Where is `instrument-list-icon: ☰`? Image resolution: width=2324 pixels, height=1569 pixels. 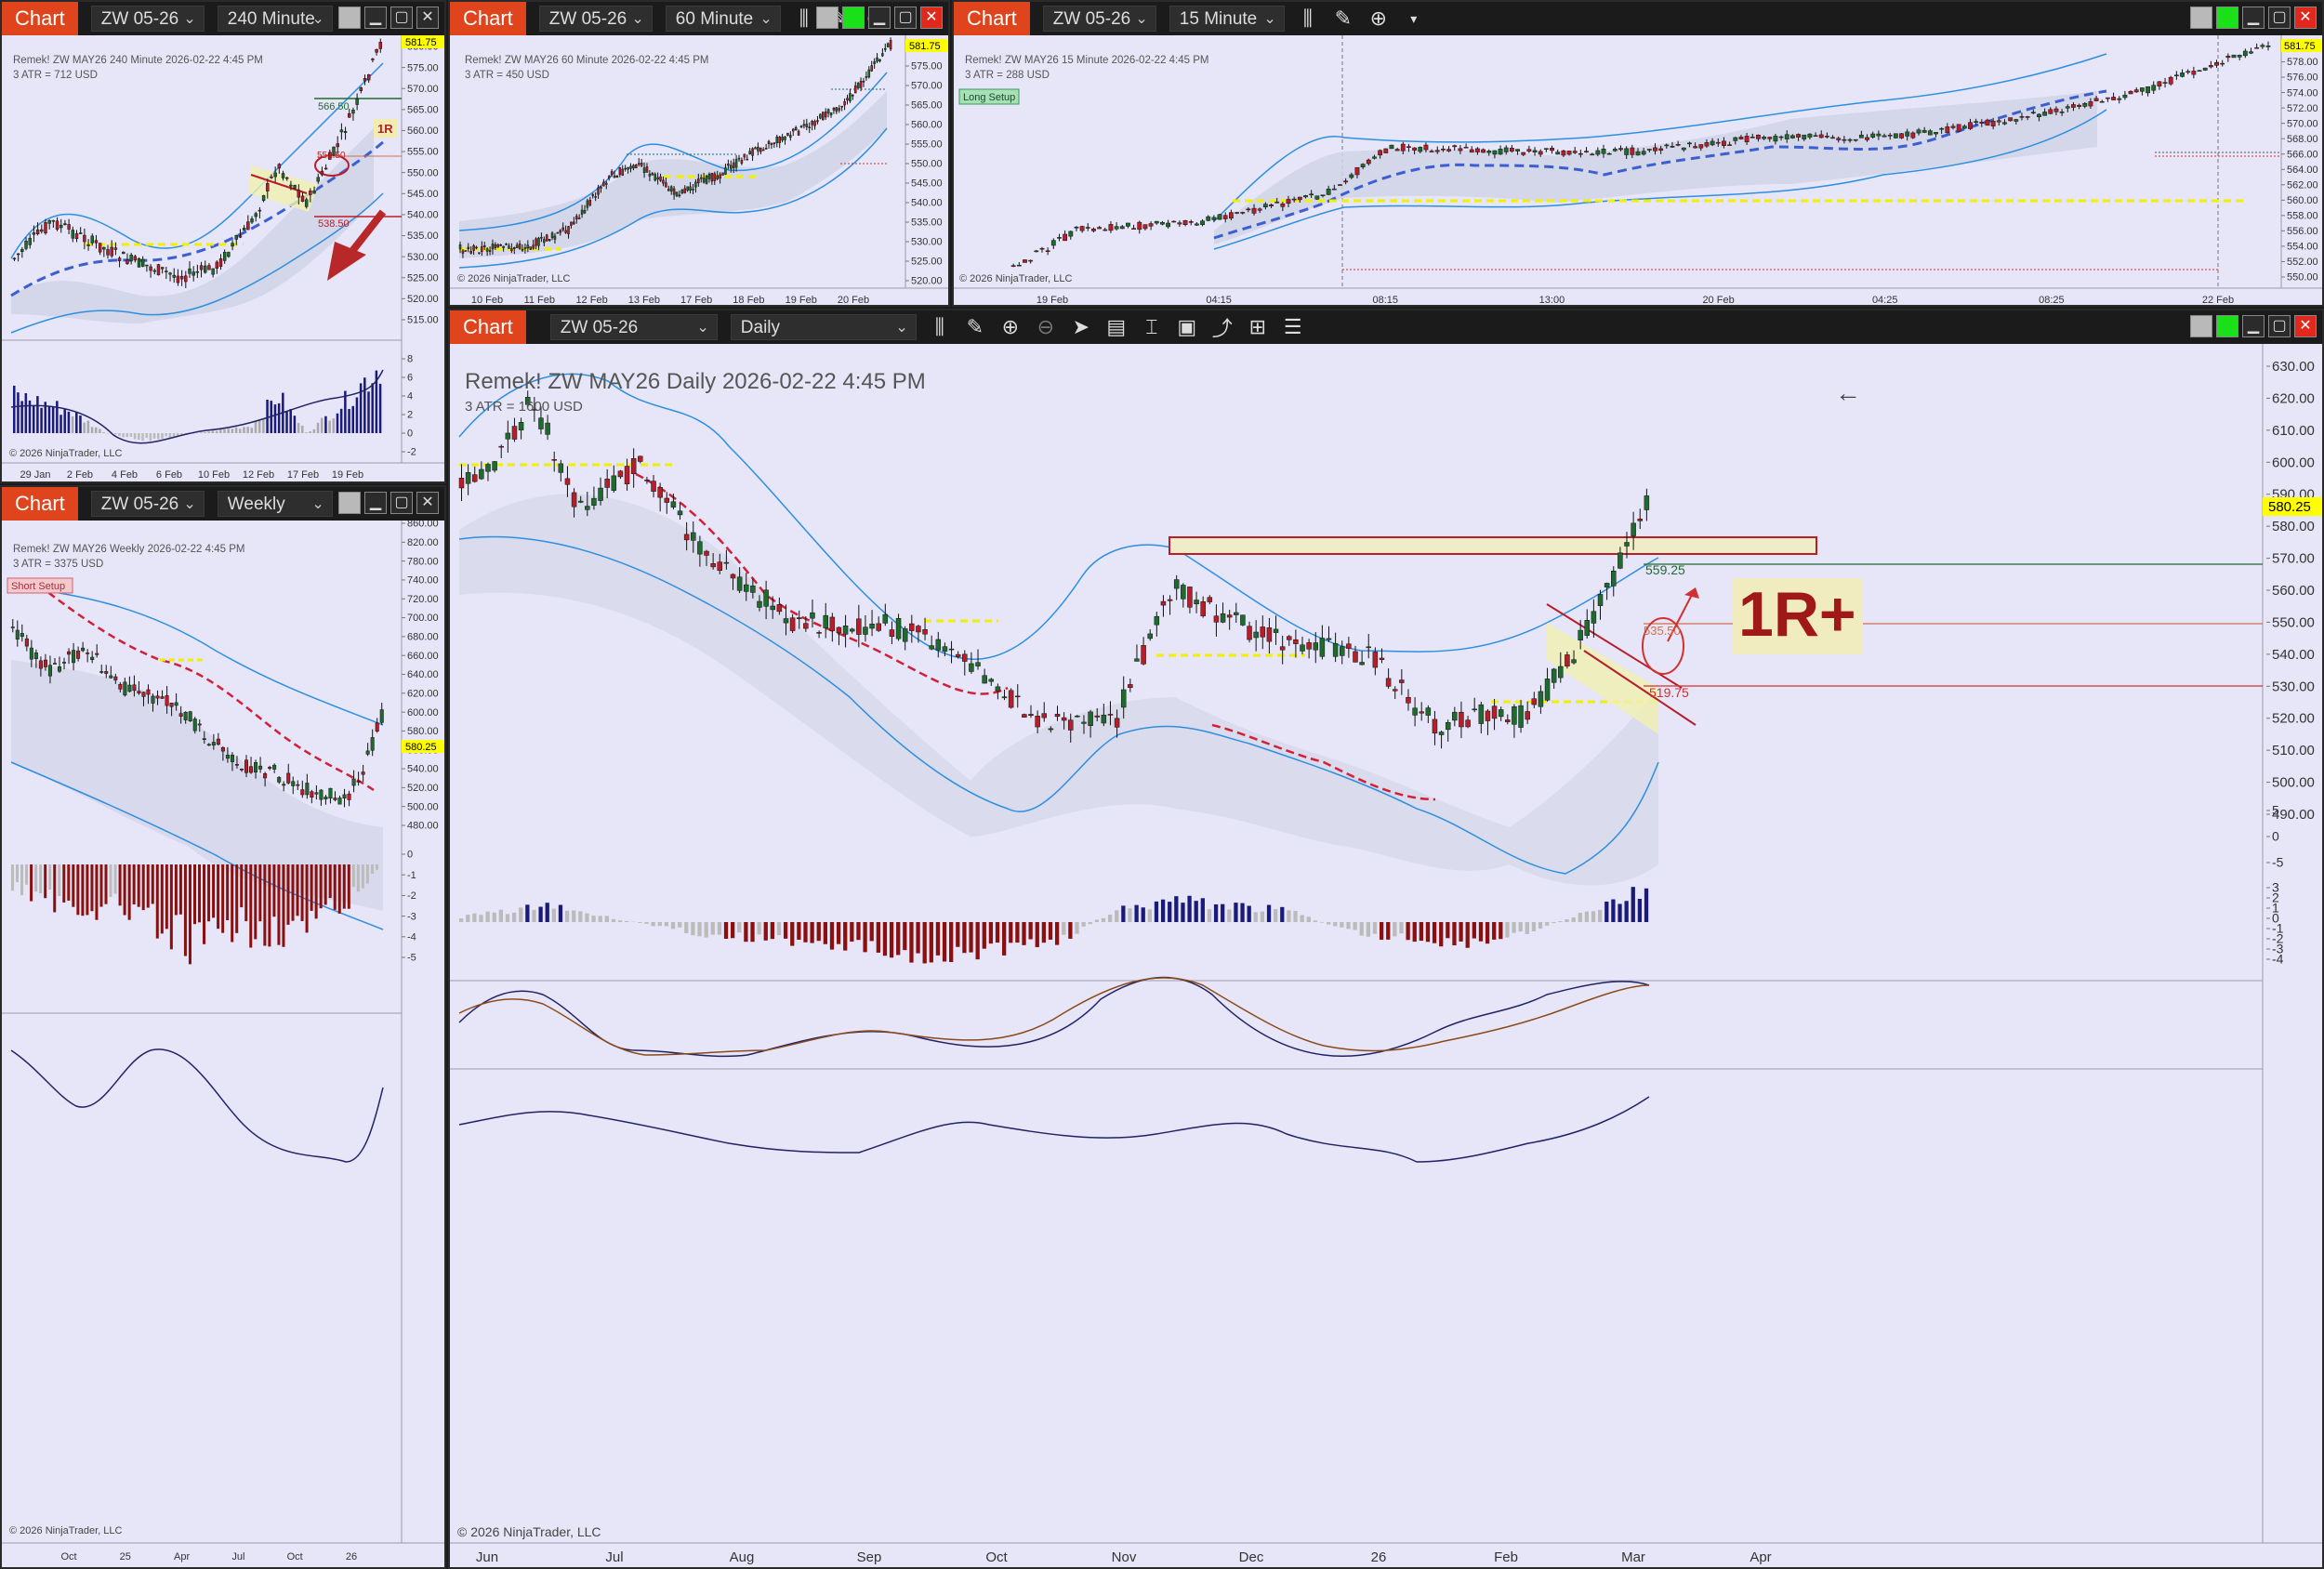
instrument-list-icon: ☰ is located at coordinates (1292, 326).